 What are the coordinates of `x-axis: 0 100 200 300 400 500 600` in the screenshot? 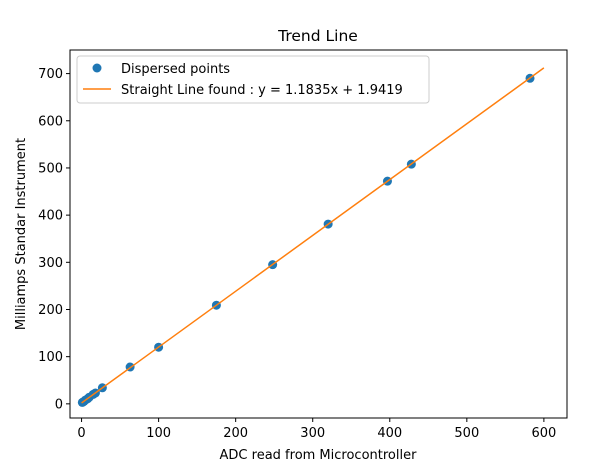 It's located at (316, 429).